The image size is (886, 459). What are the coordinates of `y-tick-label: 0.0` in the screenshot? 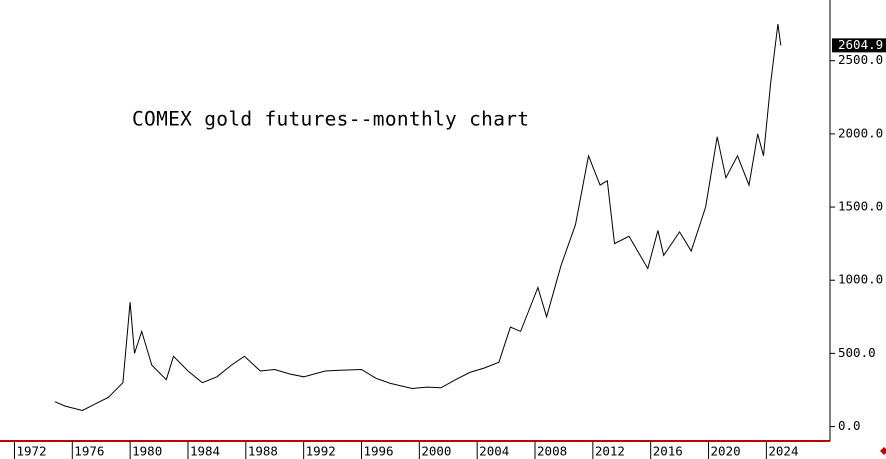 It's located at (849, 425).